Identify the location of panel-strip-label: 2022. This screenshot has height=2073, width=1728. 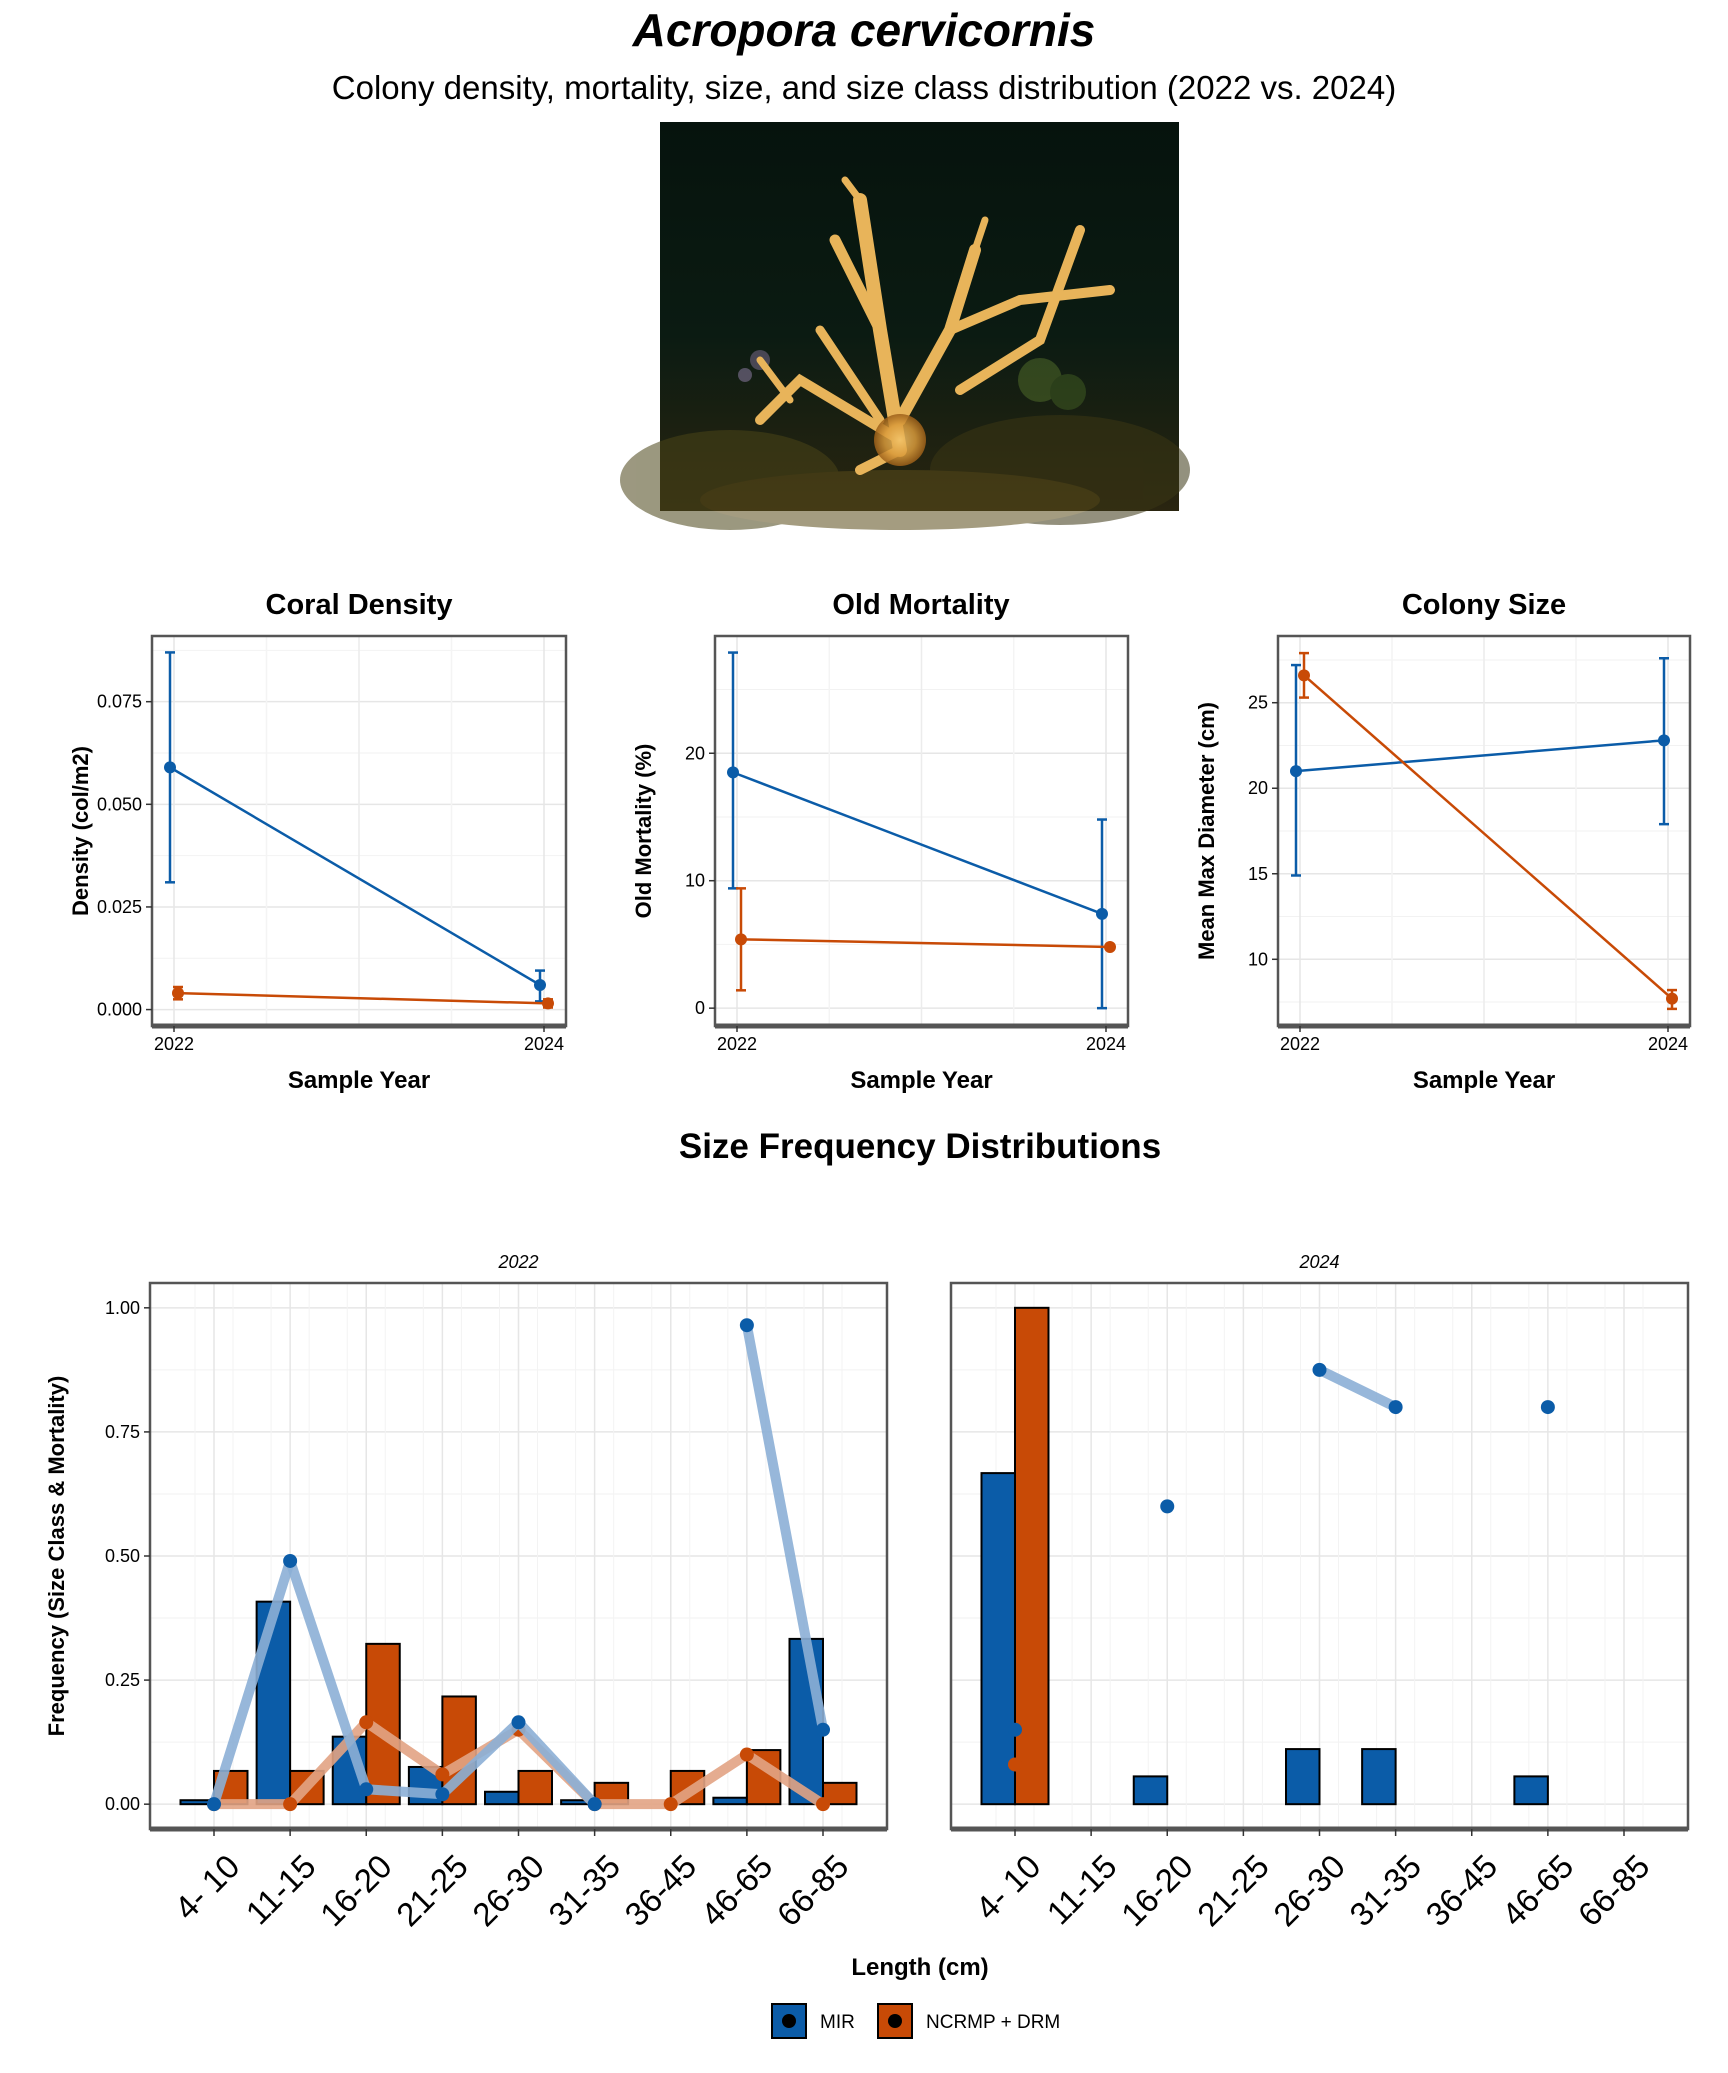
(517, 1262).